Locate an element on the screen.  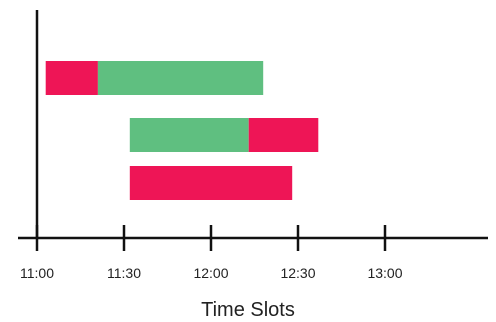
x-tick-label-3: 12:00 is located at coordinates (210, 273).